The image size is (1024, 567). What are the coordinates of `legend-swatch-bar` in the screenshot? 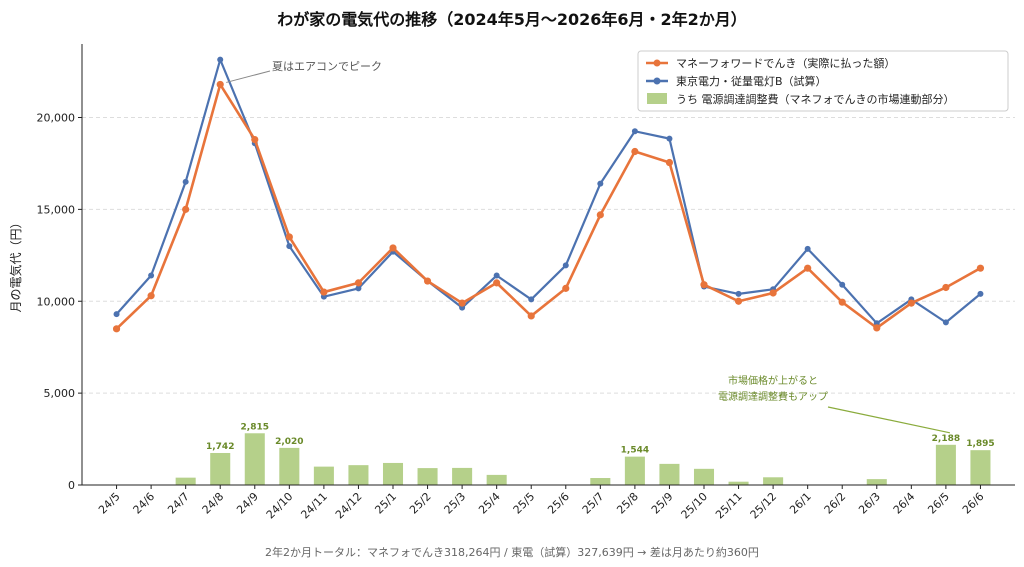 It's located at (657, 98).